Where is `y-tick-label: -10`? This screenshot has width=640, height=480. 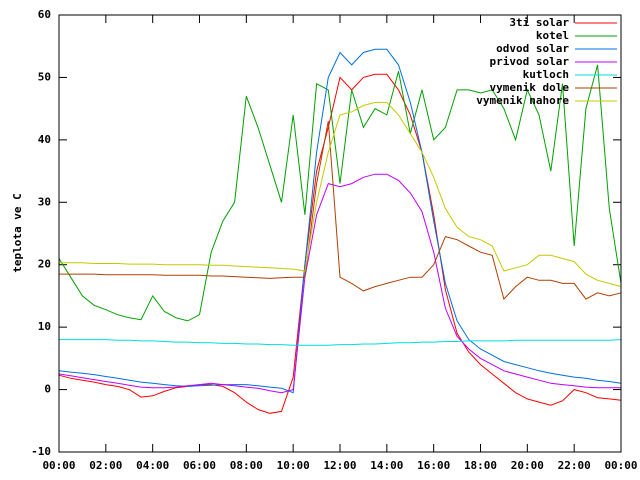 y-tick-label: -10 is located at coordinates (41, 451).